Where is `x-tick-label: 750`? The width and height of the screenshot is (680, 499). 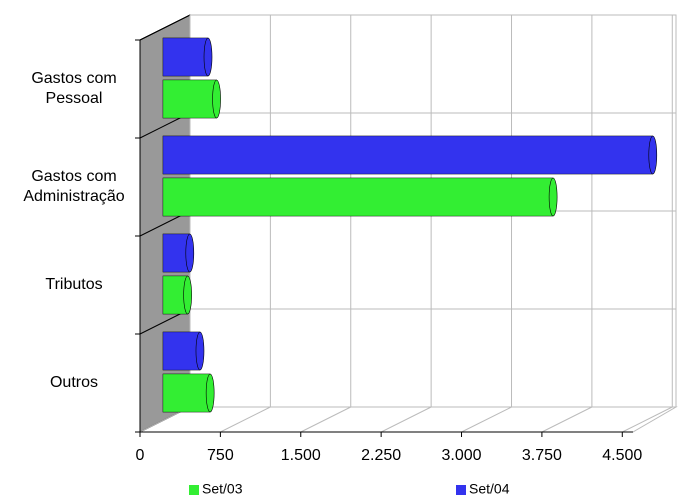
x-tick-label: 750 is located at coordinates (220, 455).